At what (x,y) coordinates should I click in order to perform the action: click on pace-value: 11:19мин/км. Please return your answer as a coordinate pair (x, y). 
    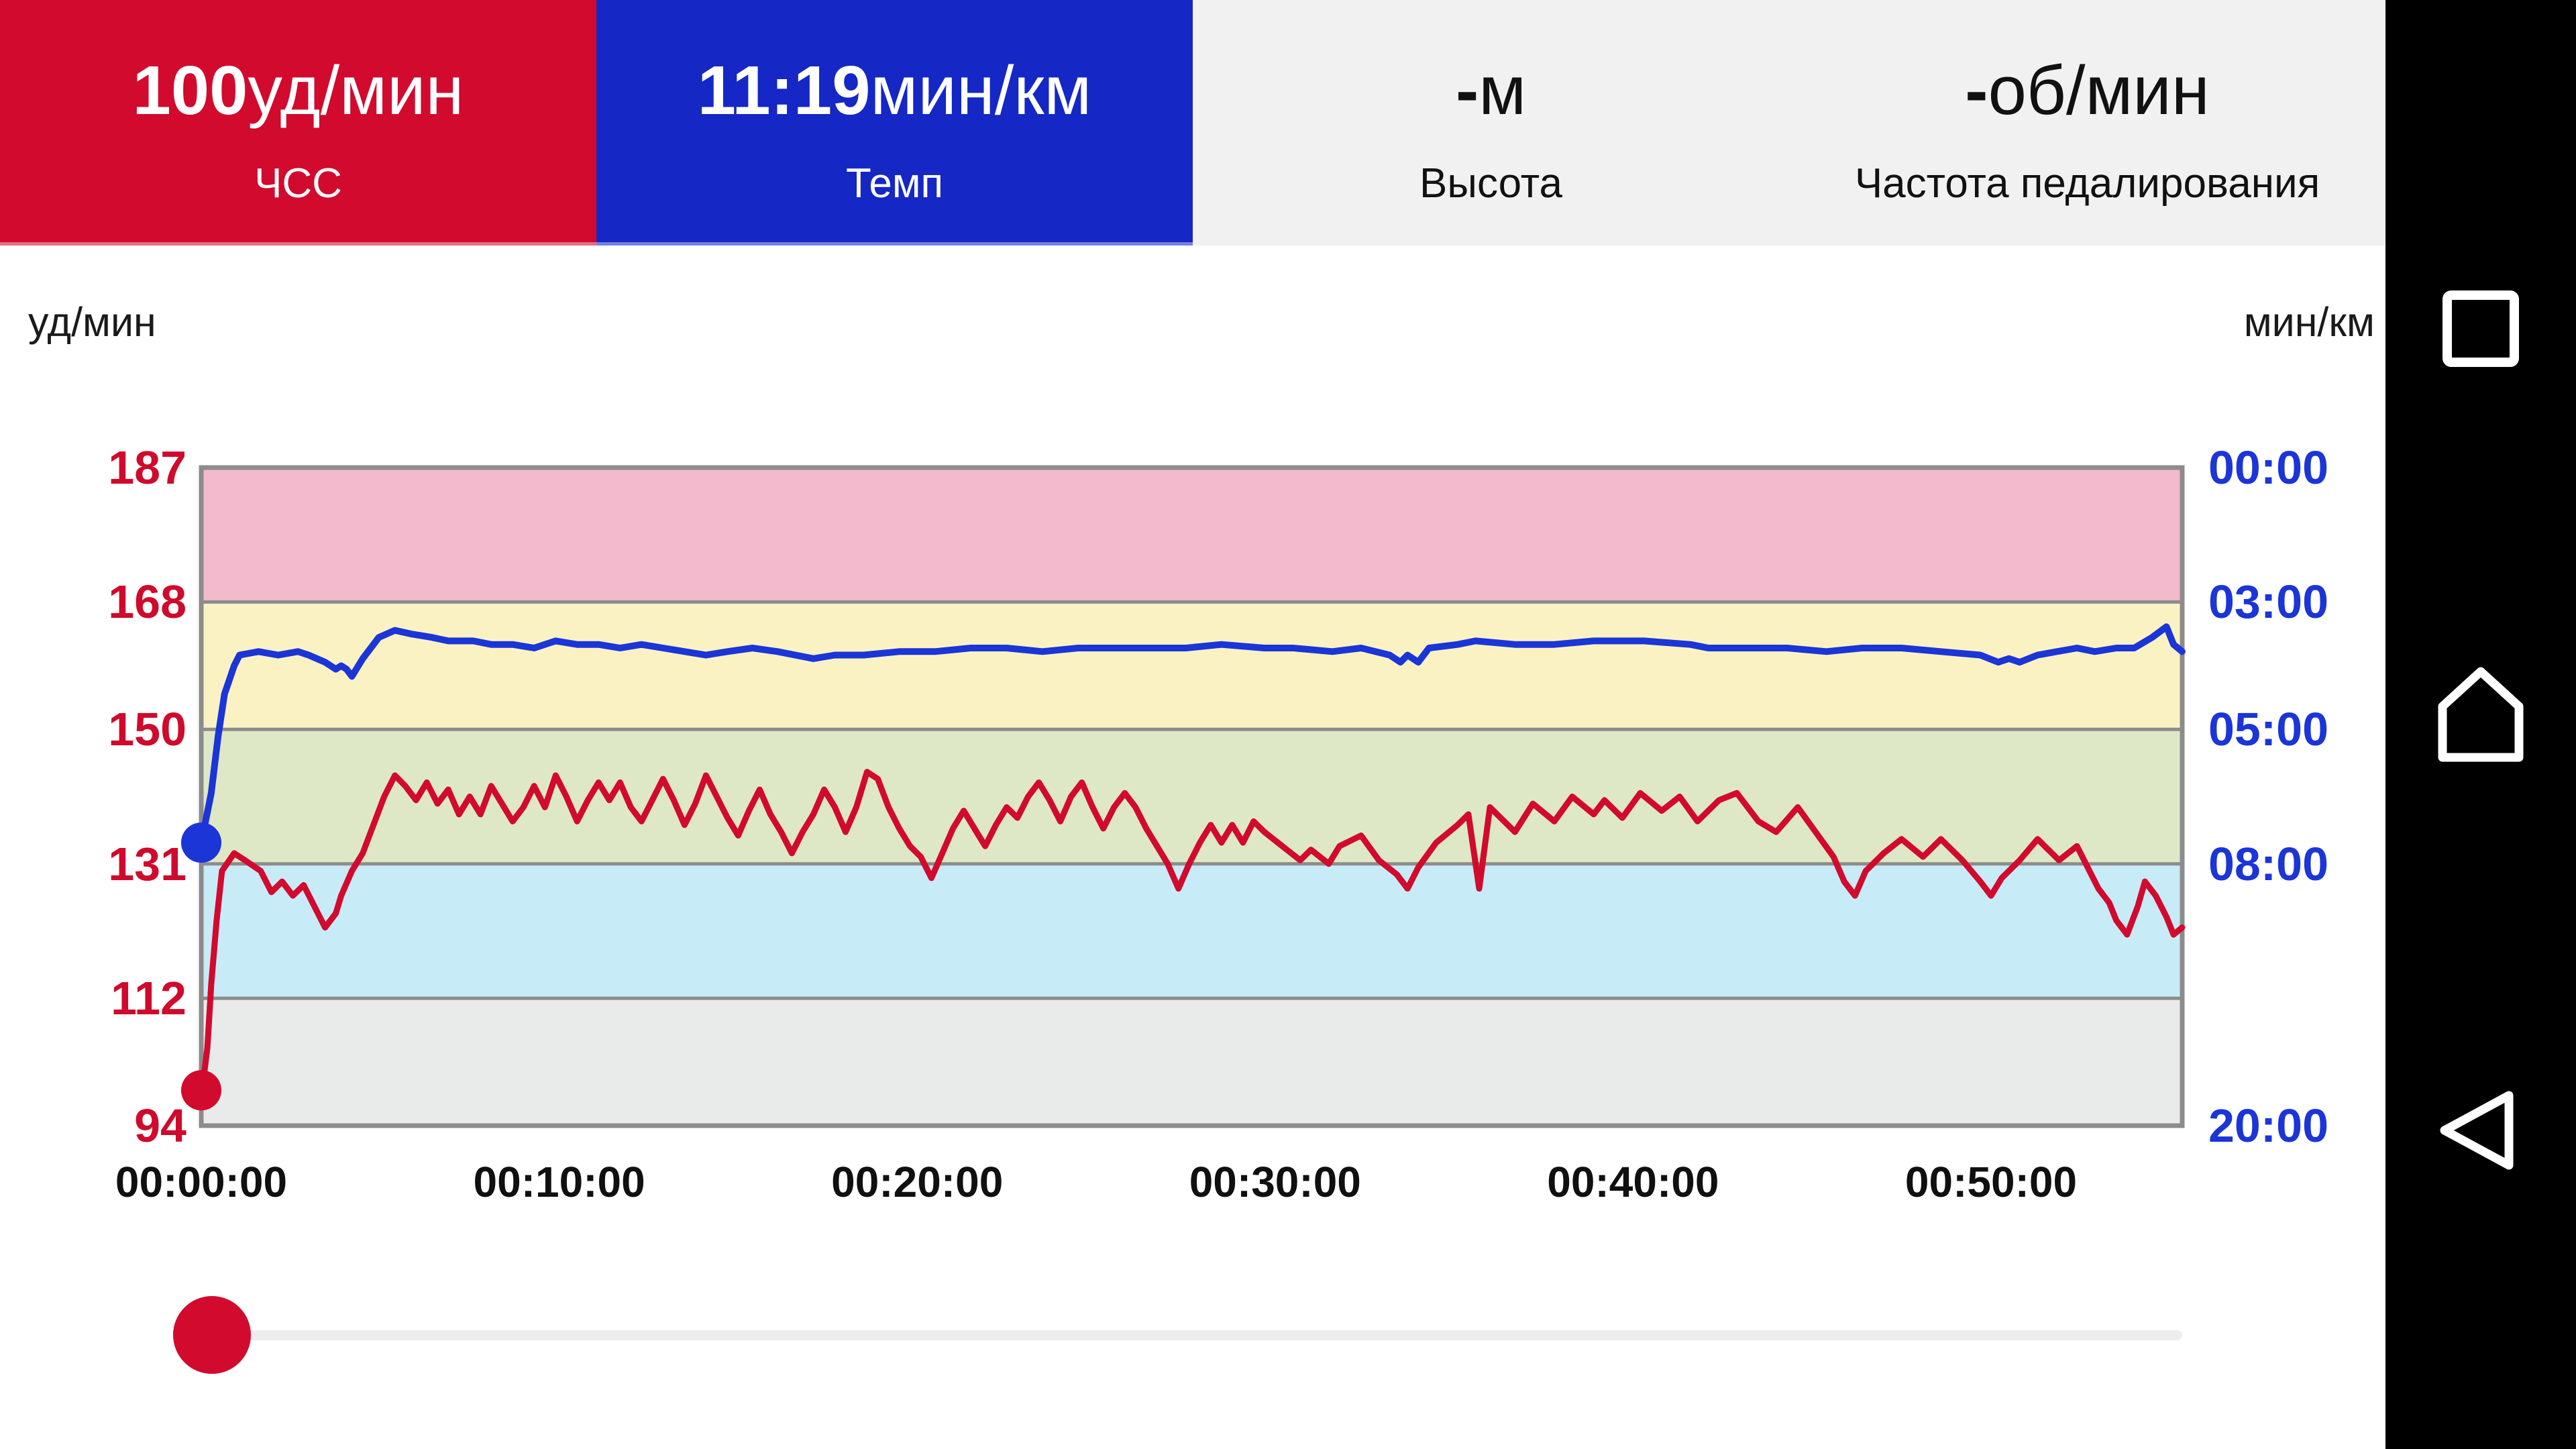
    Looking at the image, I should click on (894, 90).